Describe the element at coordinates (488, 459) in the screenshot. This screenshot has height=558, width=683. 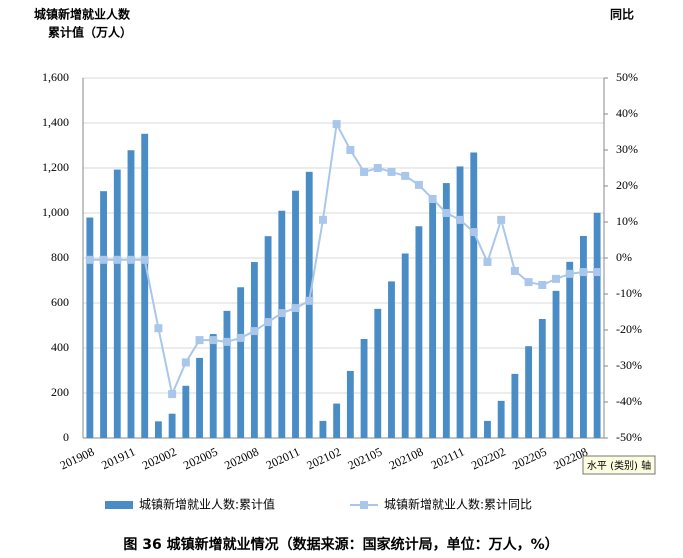
I see `x-tick-label: 202202` at that location.